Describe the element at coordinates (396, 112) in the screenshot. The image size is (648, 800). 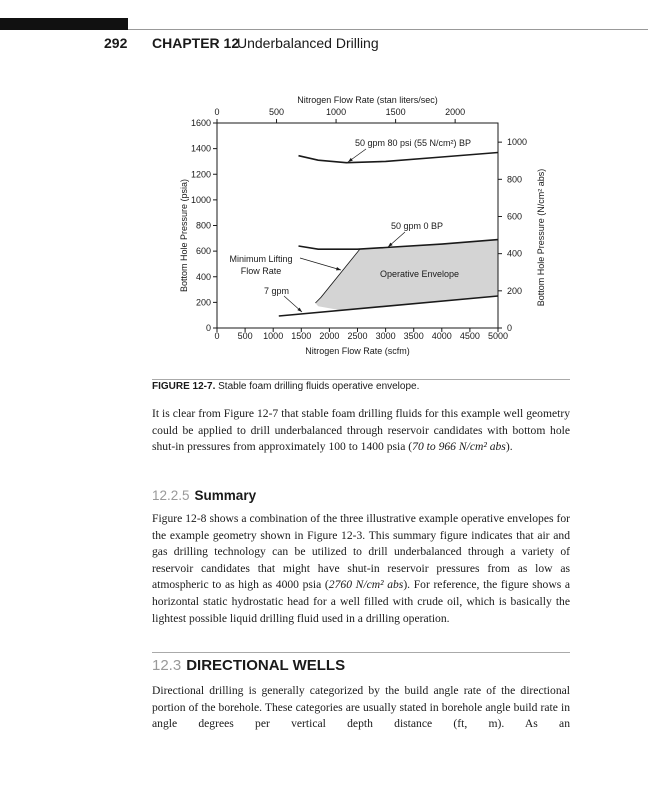
I see `x2-tick-label: 1500` at that location.